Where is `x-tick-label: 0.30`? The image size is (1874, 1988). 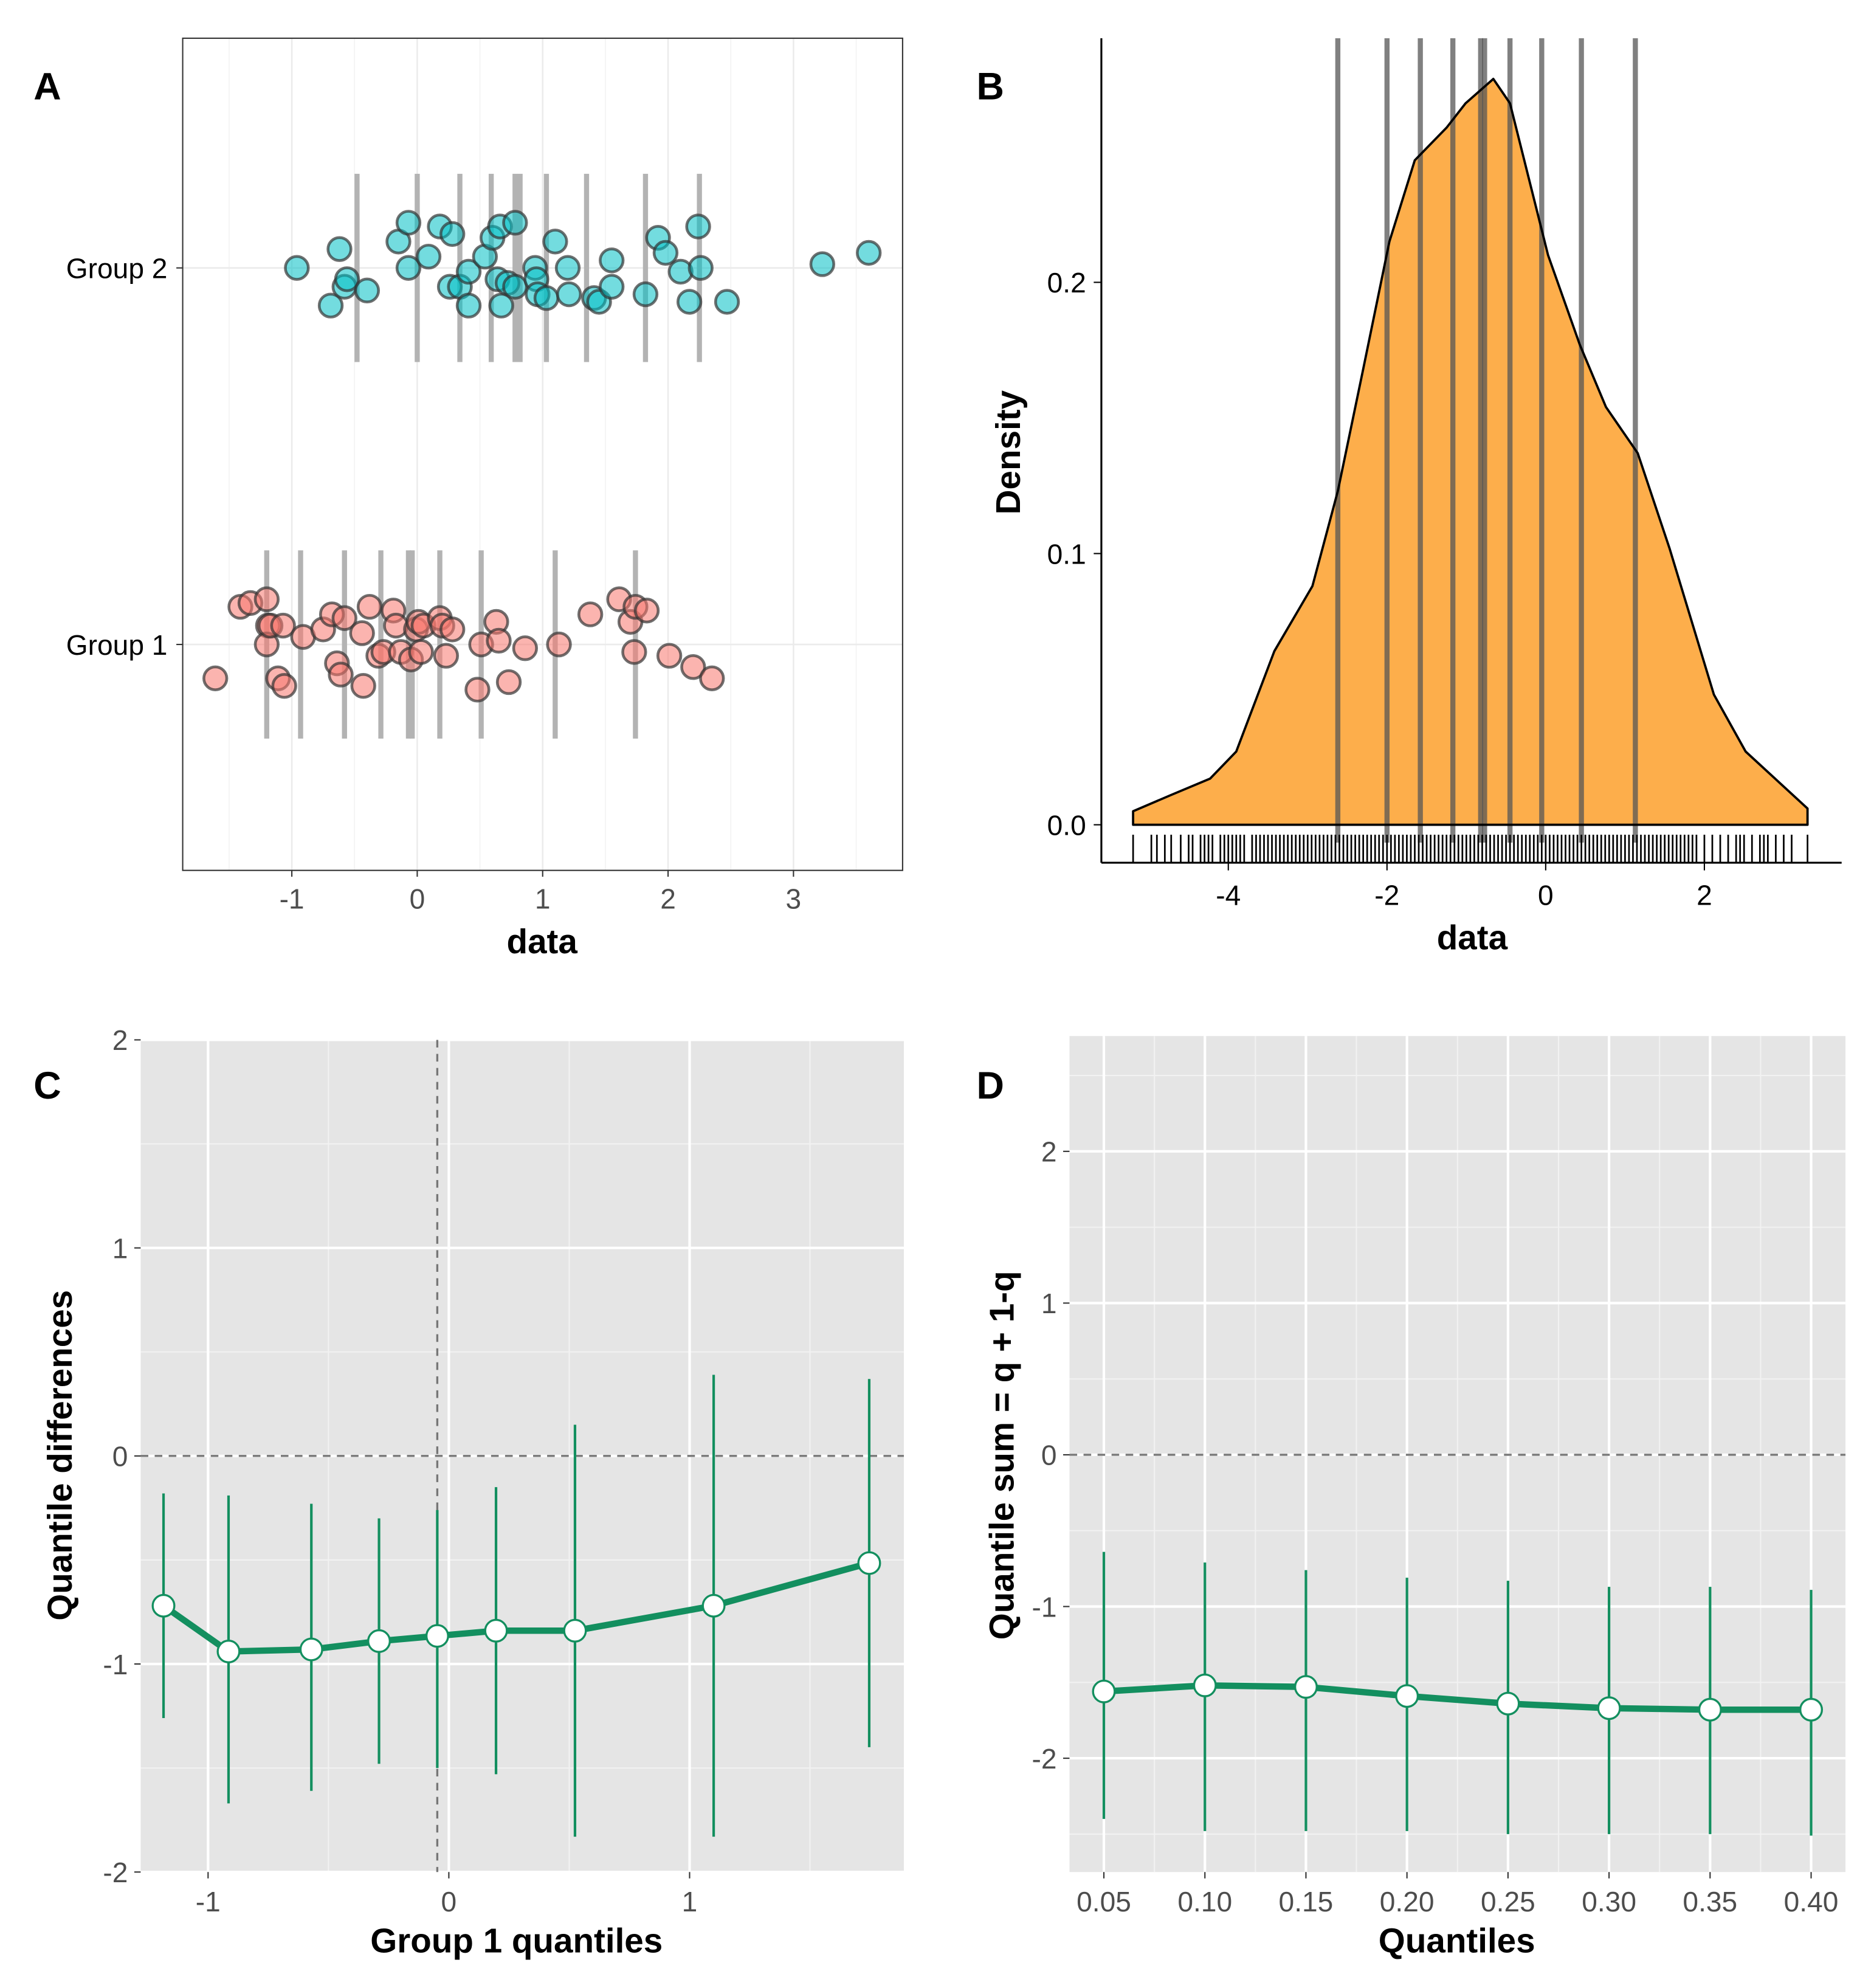 x-tick-label: 0.30 is located at coordinates (1609, 1901).